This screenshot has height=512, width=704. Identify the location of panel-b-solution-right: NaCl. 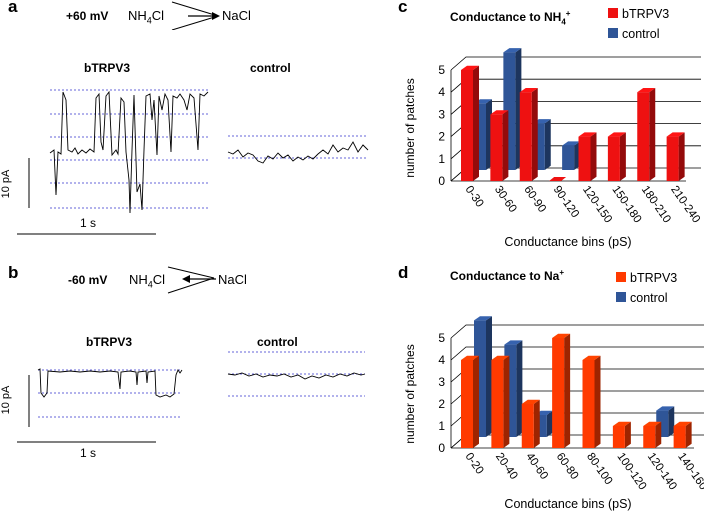
(232, 279).